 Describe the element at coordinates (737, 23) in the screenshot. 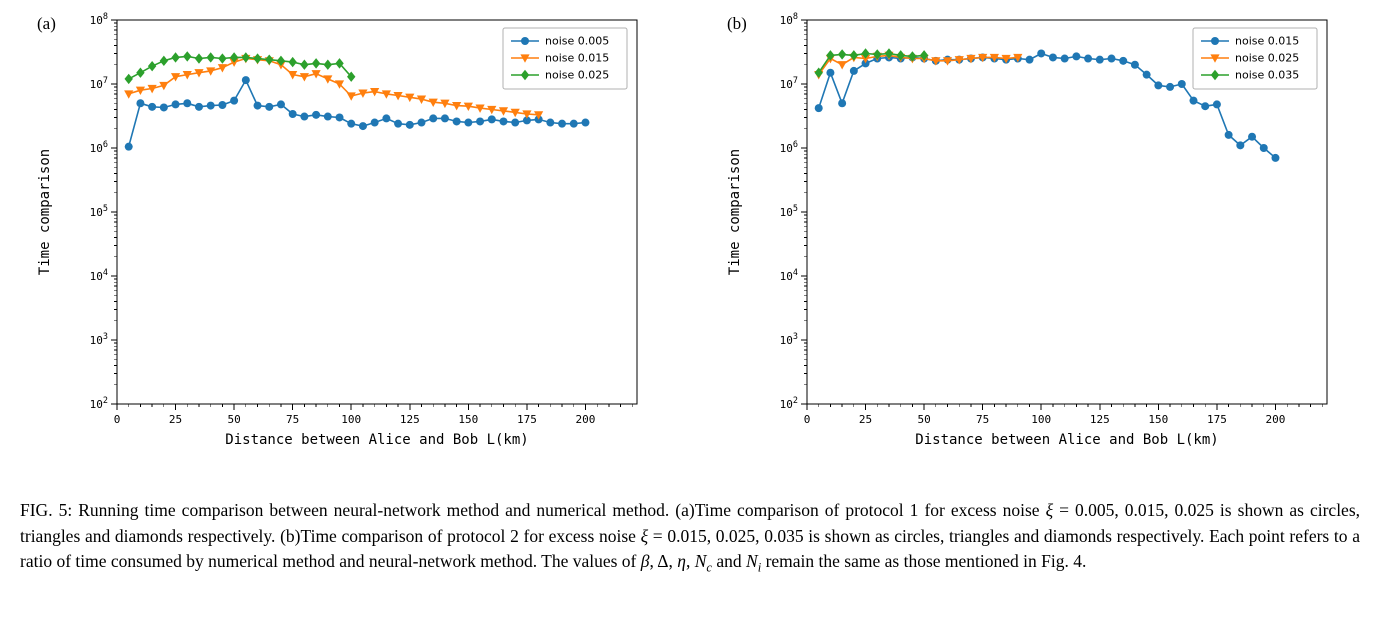

I see `panel-b-label: (b)` at that location.